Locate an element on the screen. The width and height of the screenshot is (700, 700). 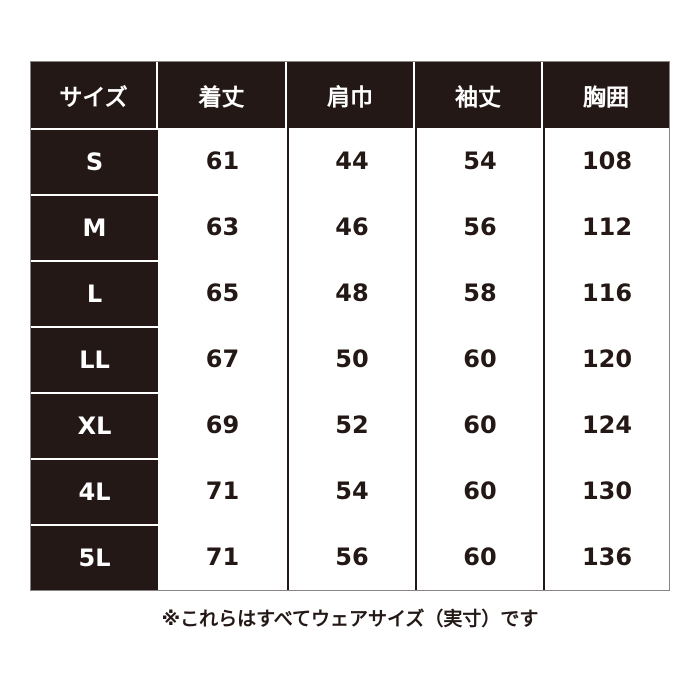
measurement-cell: 46 is located at coordinates (351, 227).